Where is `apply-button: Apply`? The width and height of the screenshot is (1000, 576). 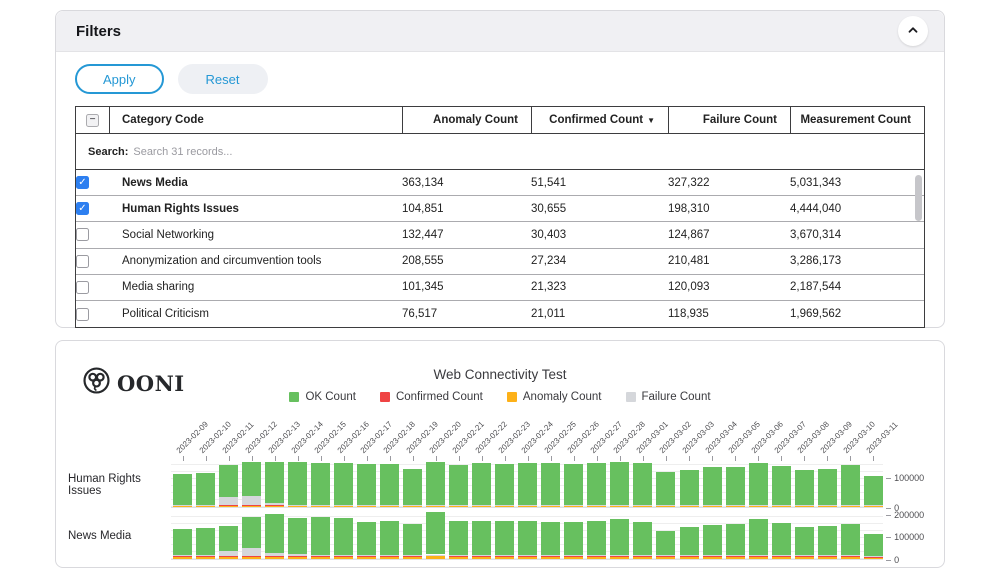 apply-button: Apply is located at coordinates (119, 79).